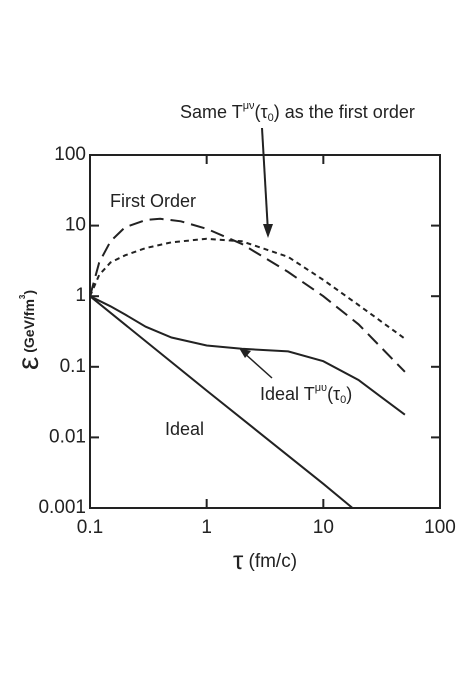 This screenshot has height=678, width=474. What do you see at coordinates (321, 388) in the screenshot?
I see `label-part: μυ` at bounding box center [321, 388].